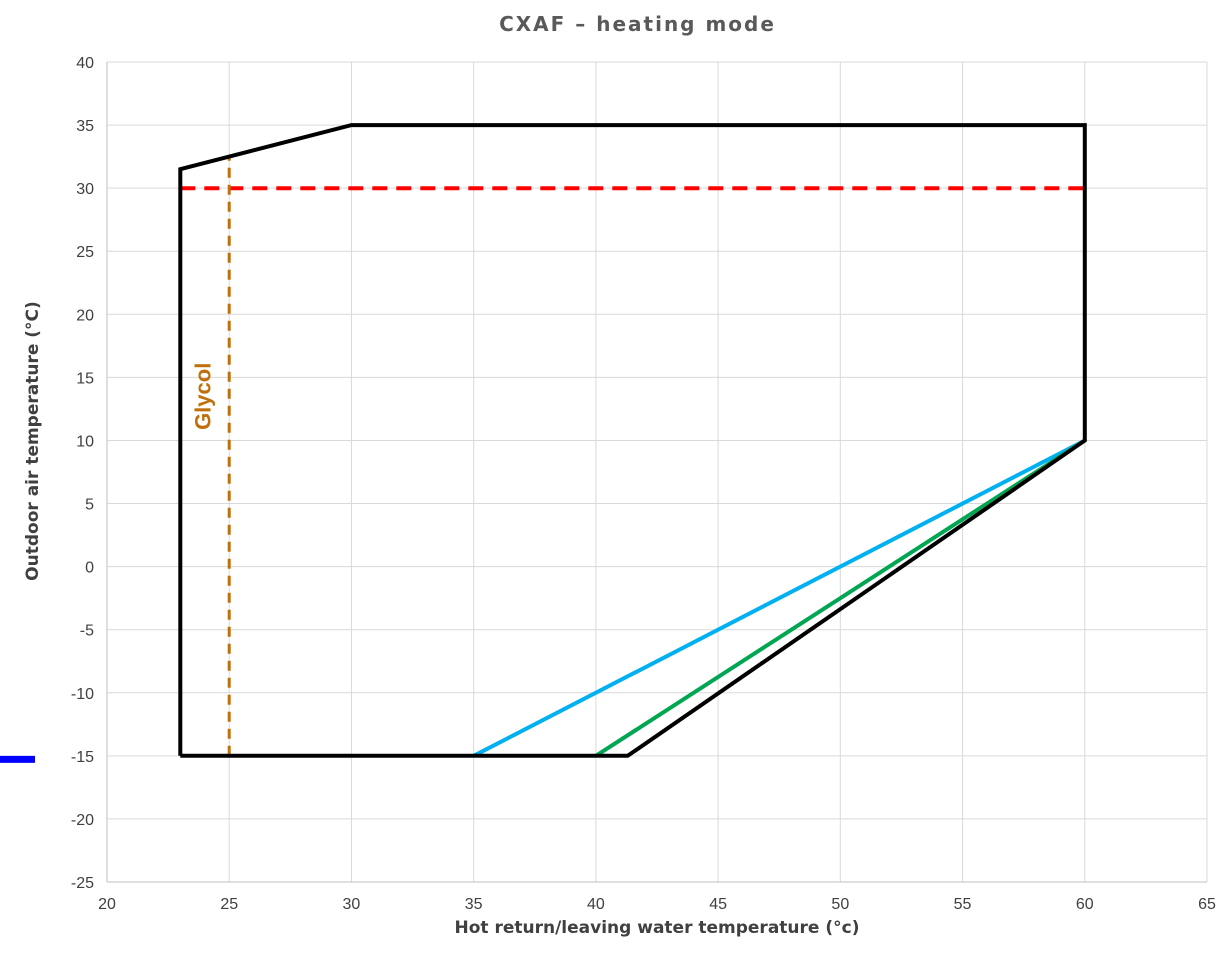  Describe the element at coordinates (87, 631) in the screenshot. I see `y-tick-label: -5` at that location.